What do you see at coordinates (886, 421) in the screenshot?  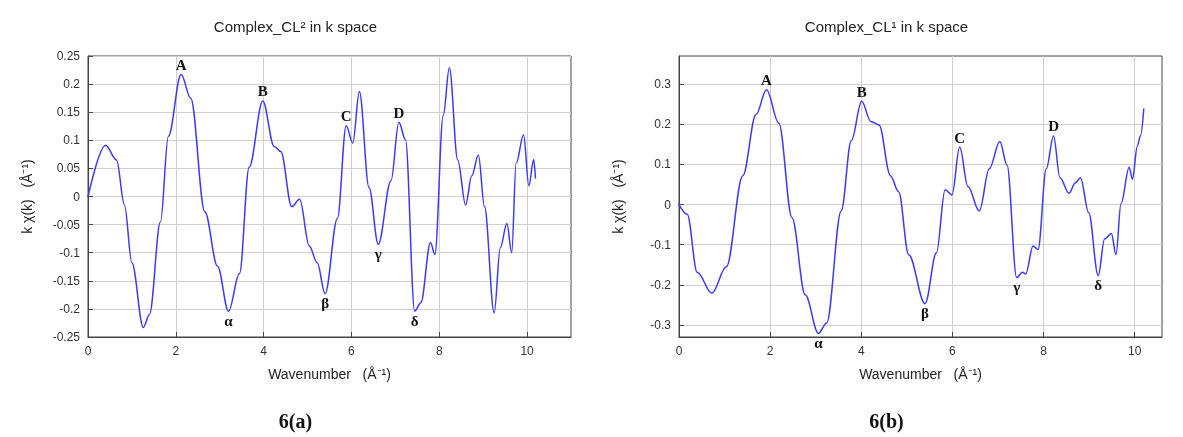 I see `text: 6(b)` at bounding box center [886, 421].